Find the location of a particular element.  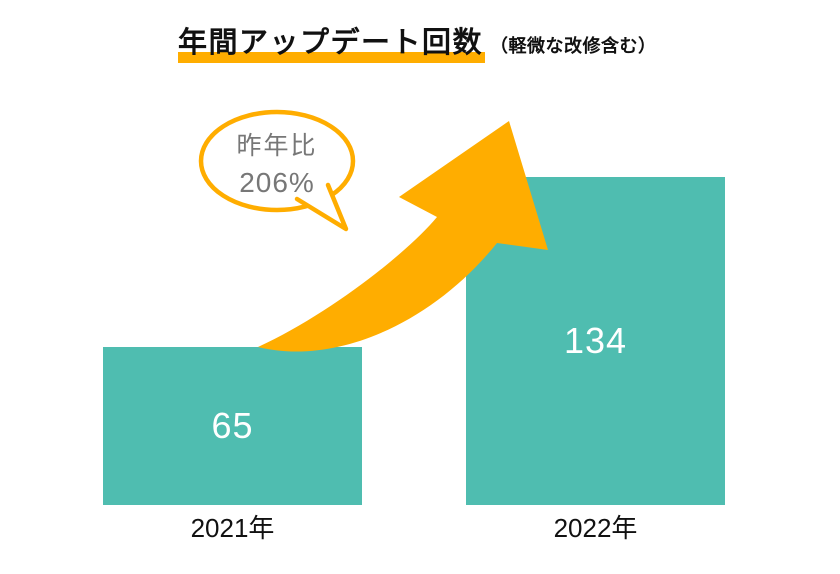

speech-bubble-tail is located at coordinates (321, 207).